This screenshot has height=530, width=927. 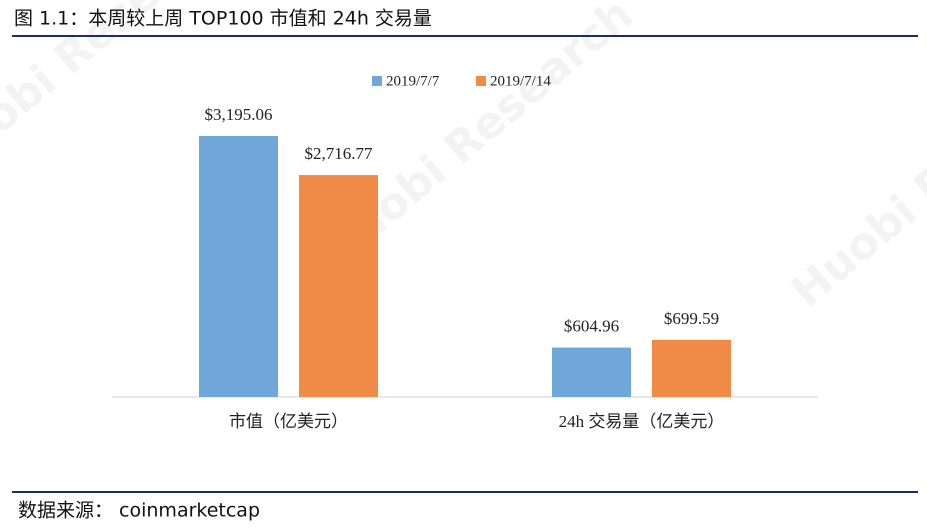 I want to click on data-label: $2,716.77, so click(x=339, y=153).